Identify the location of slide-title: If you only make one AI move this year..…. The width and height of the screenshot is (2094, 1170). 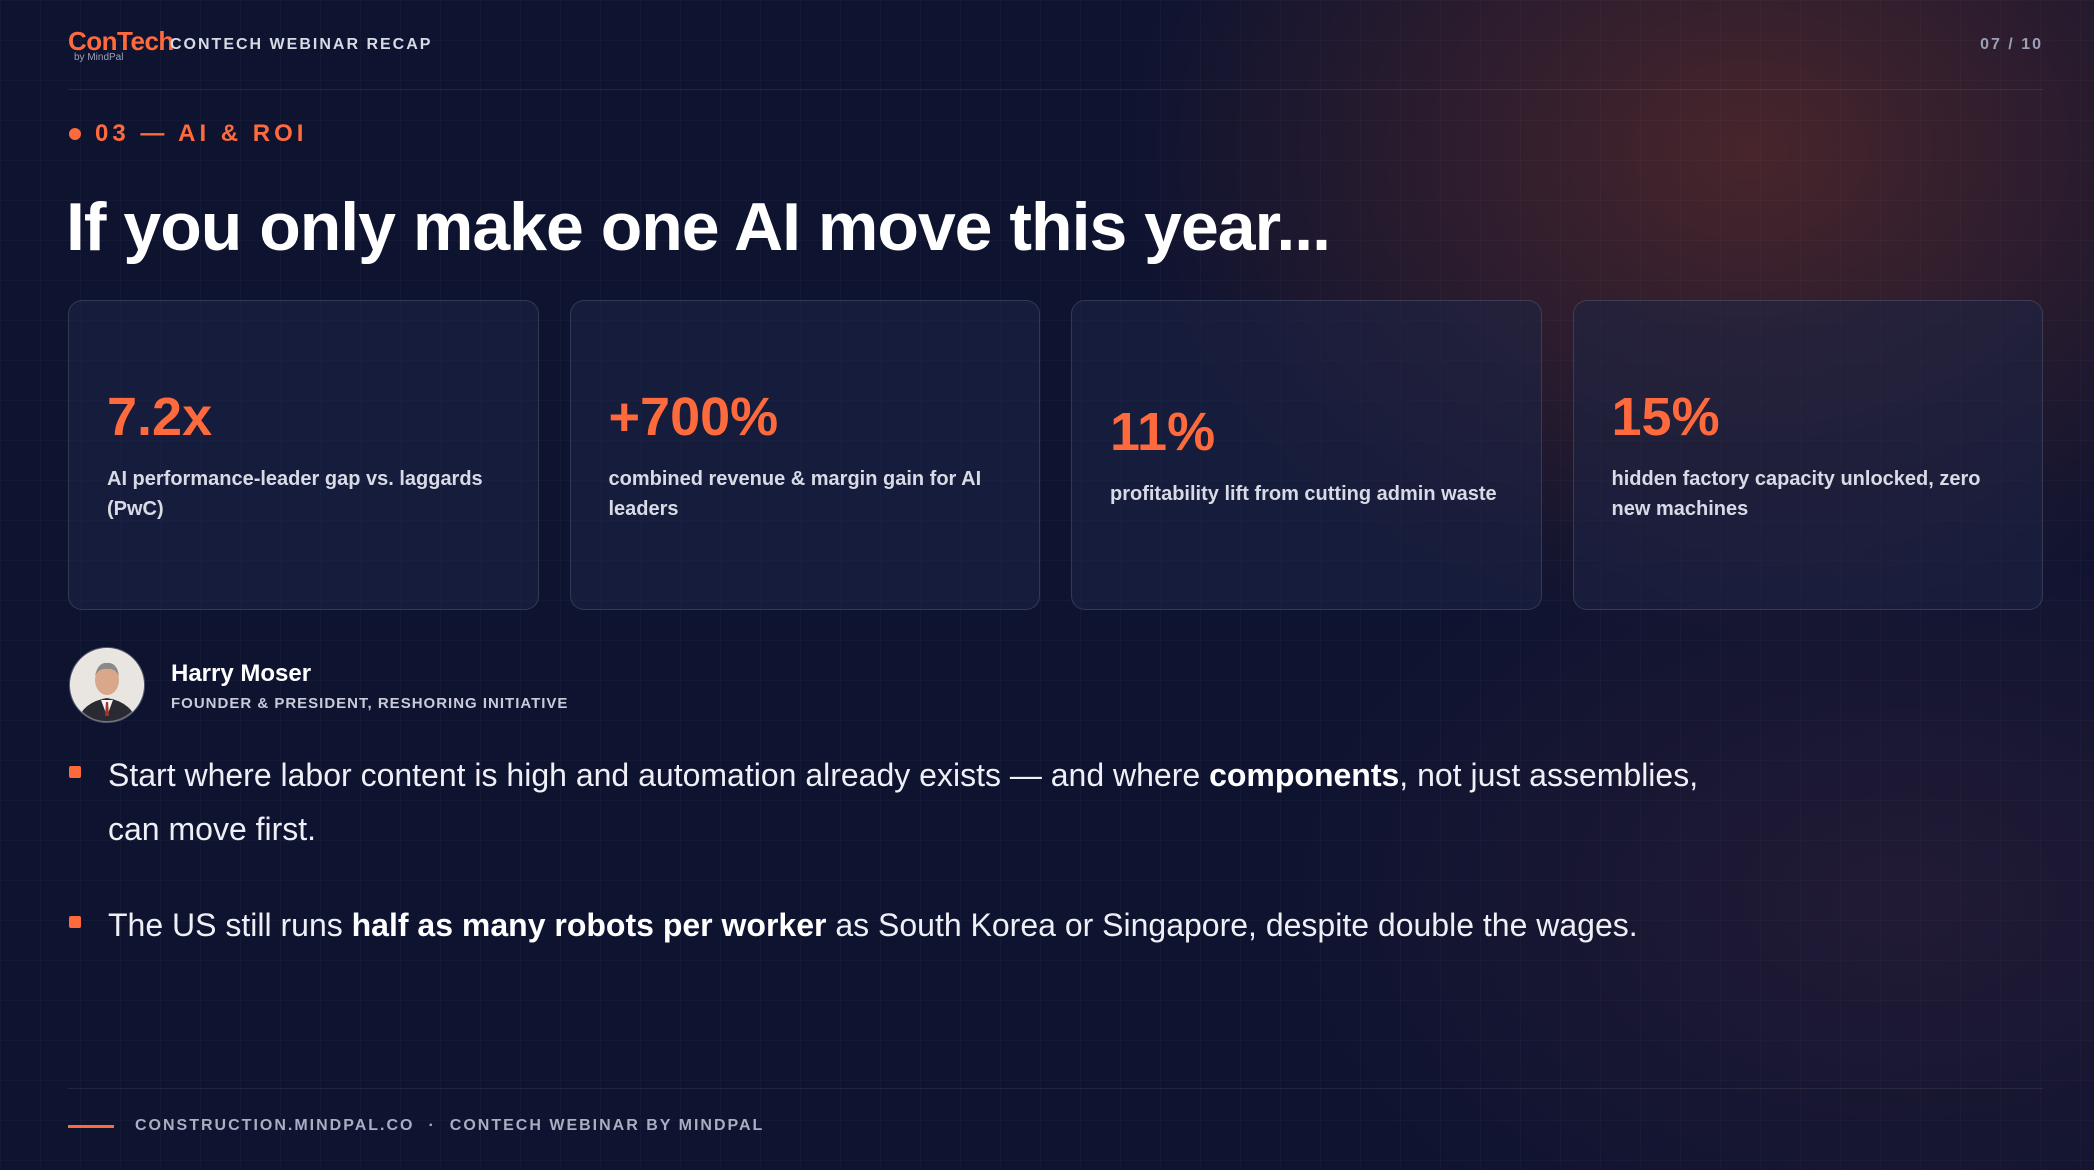
(698, 227).